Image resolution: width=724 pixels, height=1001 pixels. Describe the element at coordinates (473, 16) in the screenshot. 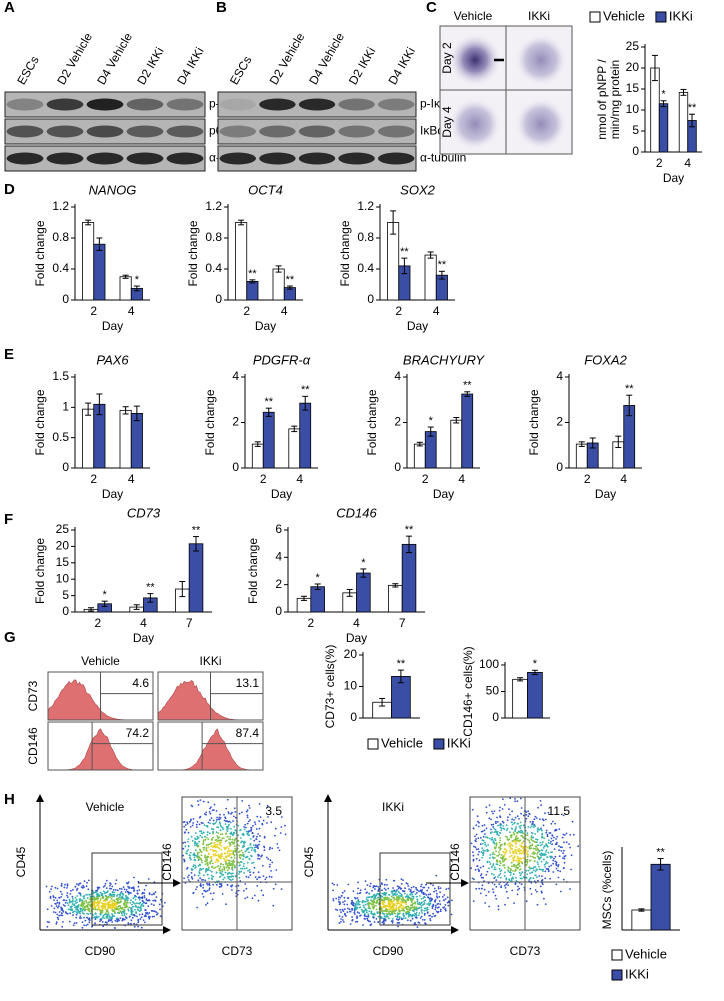

I see `column-label: Vehicle` at that location.